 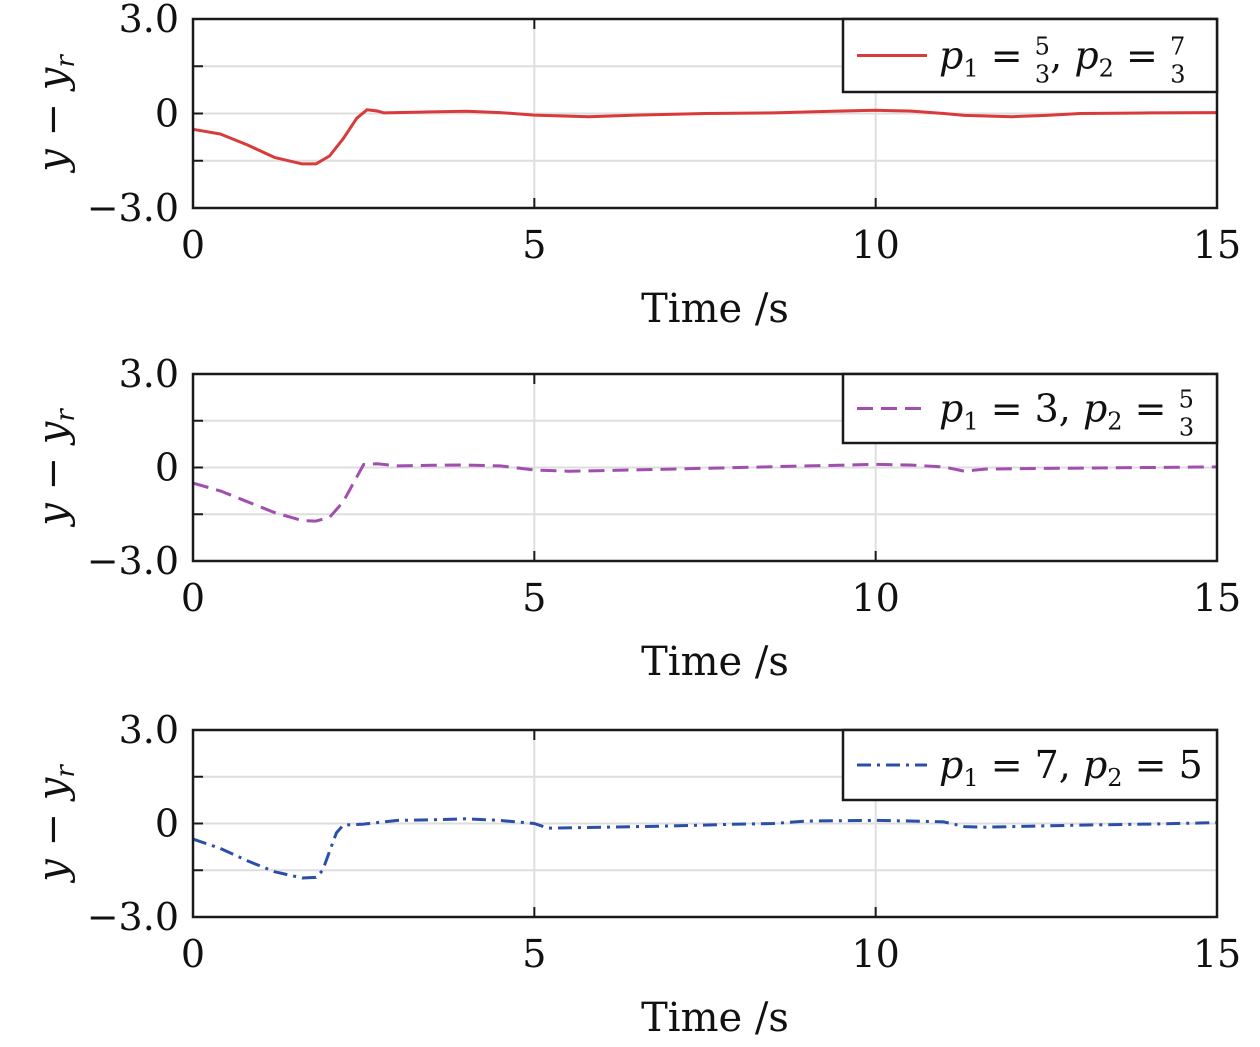 I want to click on legend-box, so click(x=1030, y=765).